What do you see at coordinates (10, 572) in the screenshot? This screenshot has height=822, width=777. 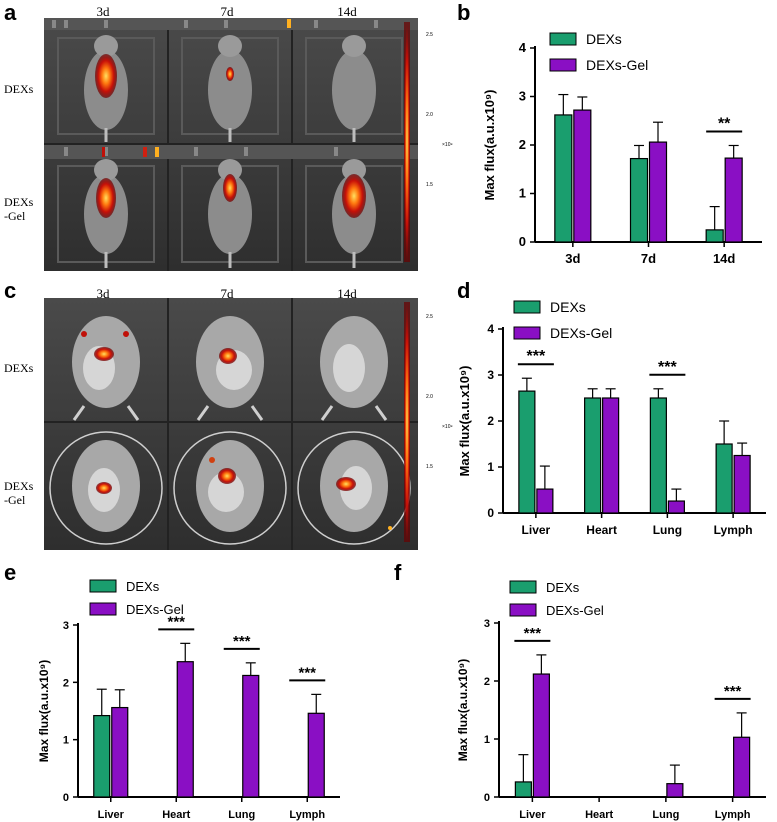 I see `panel-label-e: e` at bounding box center [10, 572].